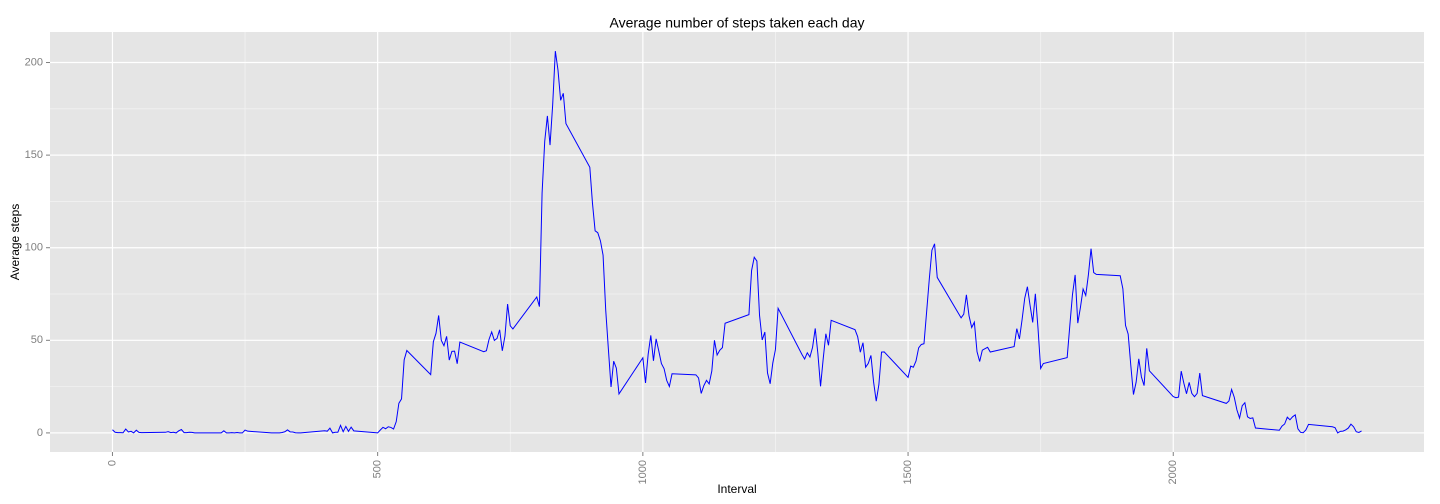 Image resolution: width=1440 pixels, height=504 pixels. Describe the element at coordinates (643, 472) in the screenshot. I see `x-tick-label: 1000` at that location.